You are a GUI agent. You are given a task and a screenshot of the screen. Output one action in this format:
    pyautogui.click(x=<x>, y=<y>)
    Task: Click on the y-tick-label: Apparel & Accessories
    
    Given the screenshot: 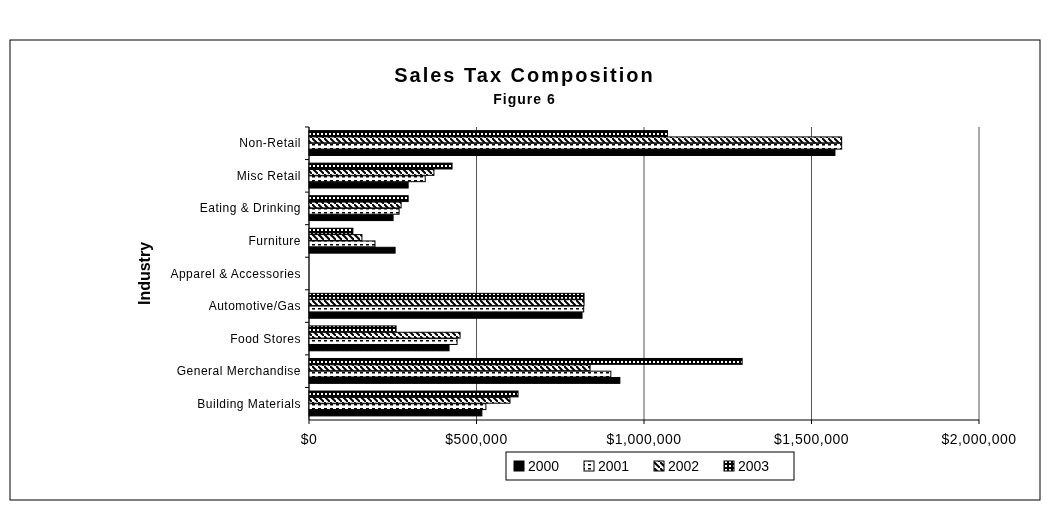 What is the action you would take?
    pyautogui.click(x=235, y=273)
    